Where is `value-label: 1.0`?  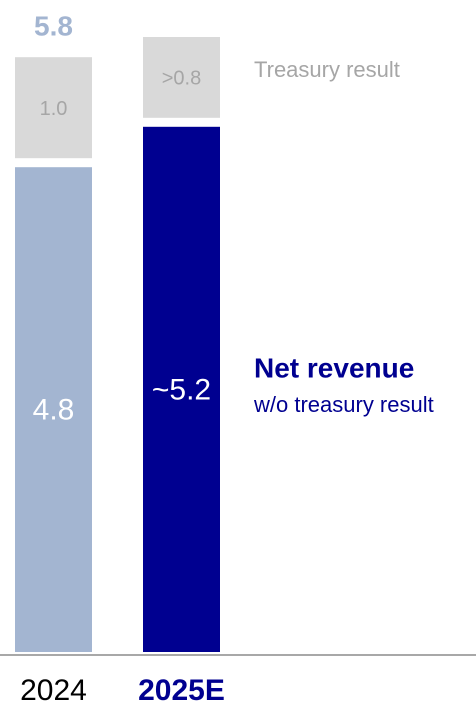
value-label: 1.0 is located at coordinates (54, 109).